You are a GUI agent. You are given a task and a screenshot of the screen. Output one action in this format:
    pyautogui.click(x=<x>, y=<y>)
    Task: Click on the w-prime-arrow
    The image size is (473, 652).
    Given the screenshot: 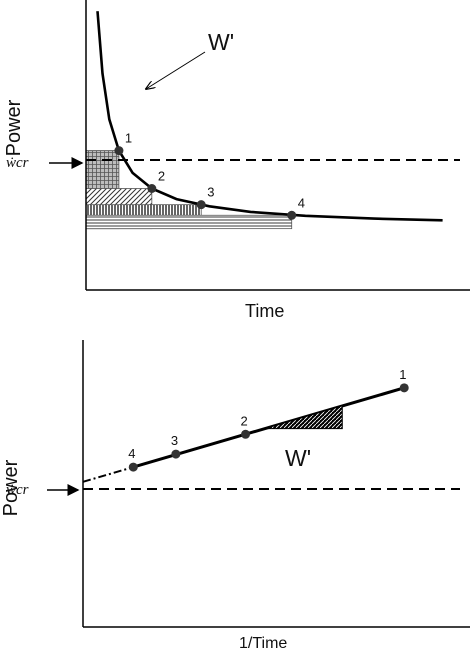 What is the action you would take?
    pyautogui.click(x=176, y=70)
    